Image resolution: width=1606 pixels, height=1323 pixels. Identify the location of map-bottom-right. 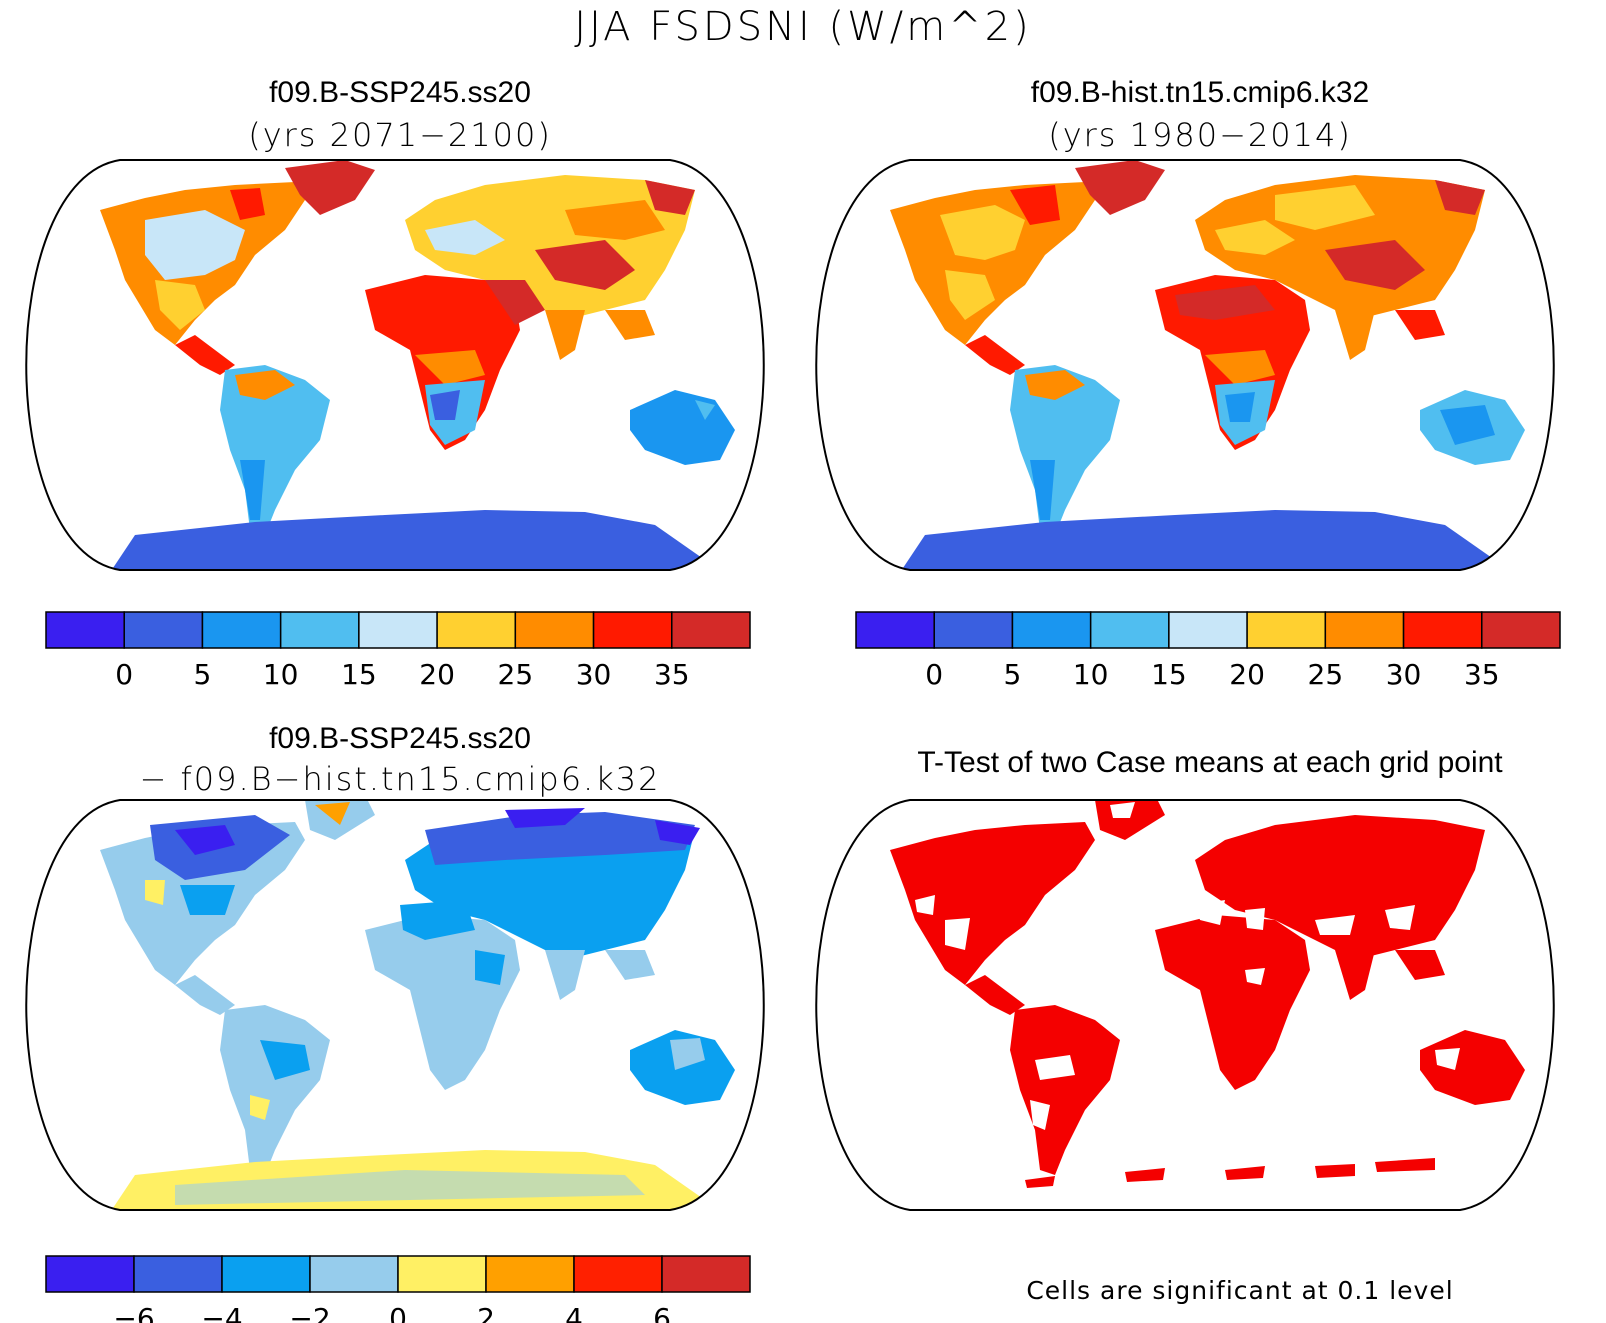
(1185, 1005).